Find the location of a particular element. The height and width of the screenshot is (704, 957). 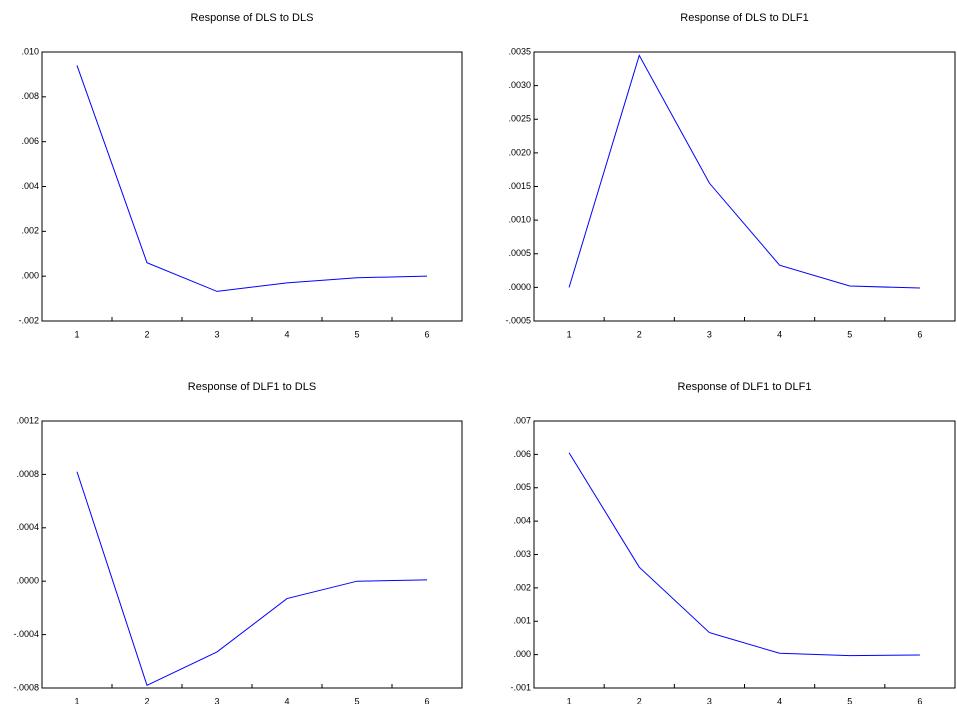

y-tick-label: .0020 is located at coordinates (519, 152).